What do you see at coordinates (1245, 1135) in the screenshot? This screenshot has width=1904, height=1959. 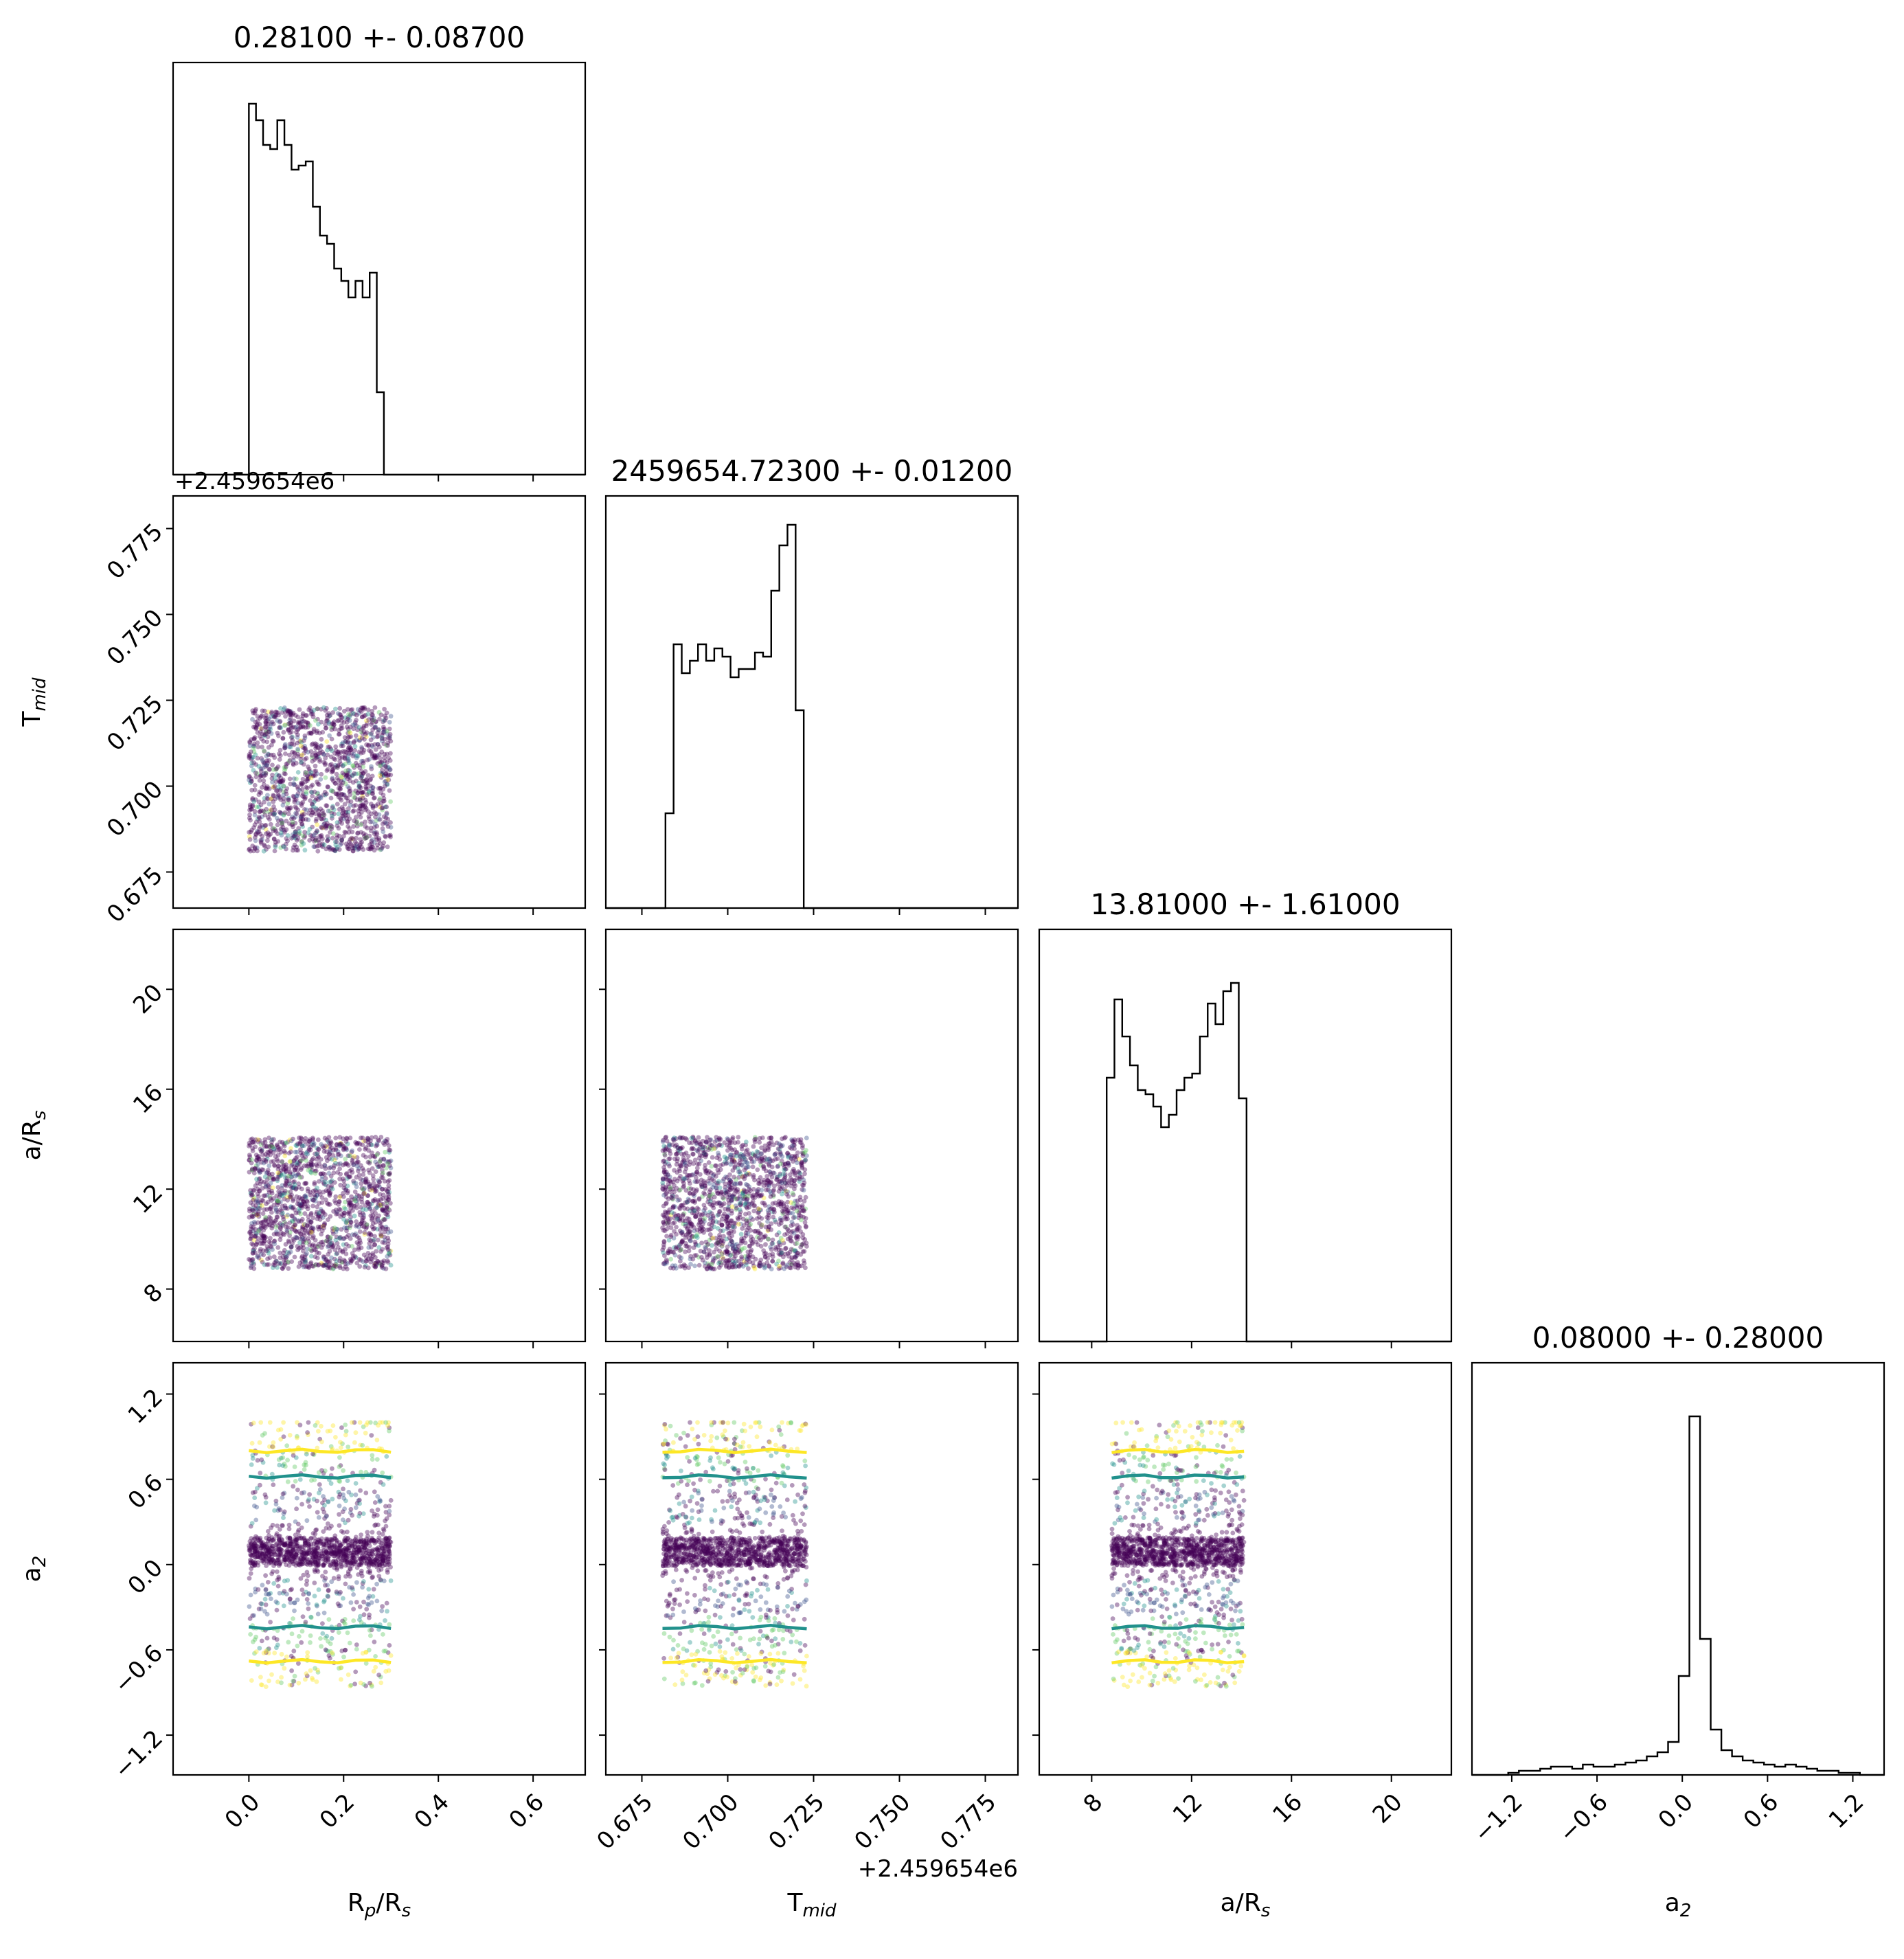 I see `panel-frame` at bounding box center [1245, 1135].